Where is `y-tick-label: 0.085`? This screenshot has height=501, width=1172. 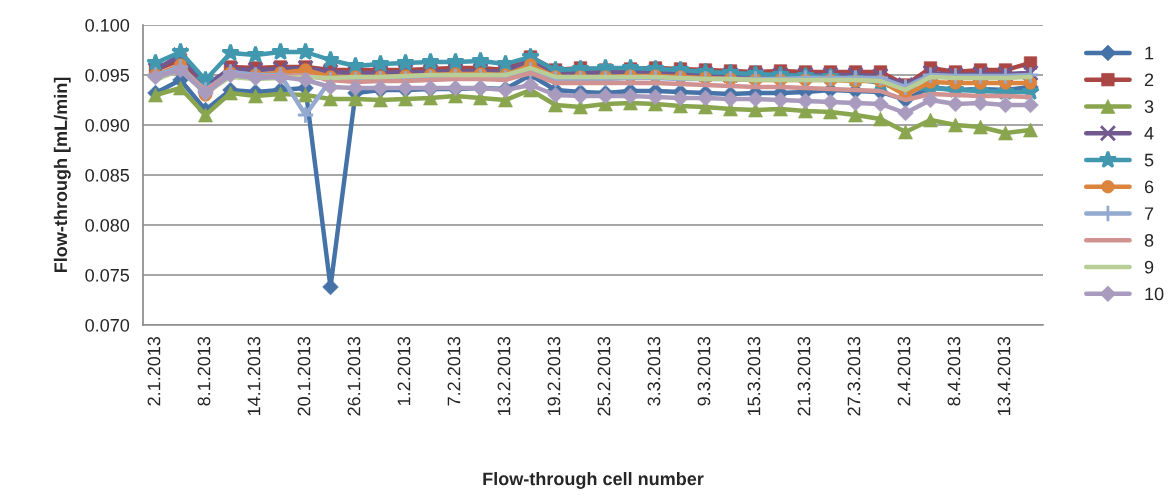
y-tick-label: 0.085 is located at coordinates (107, 175).